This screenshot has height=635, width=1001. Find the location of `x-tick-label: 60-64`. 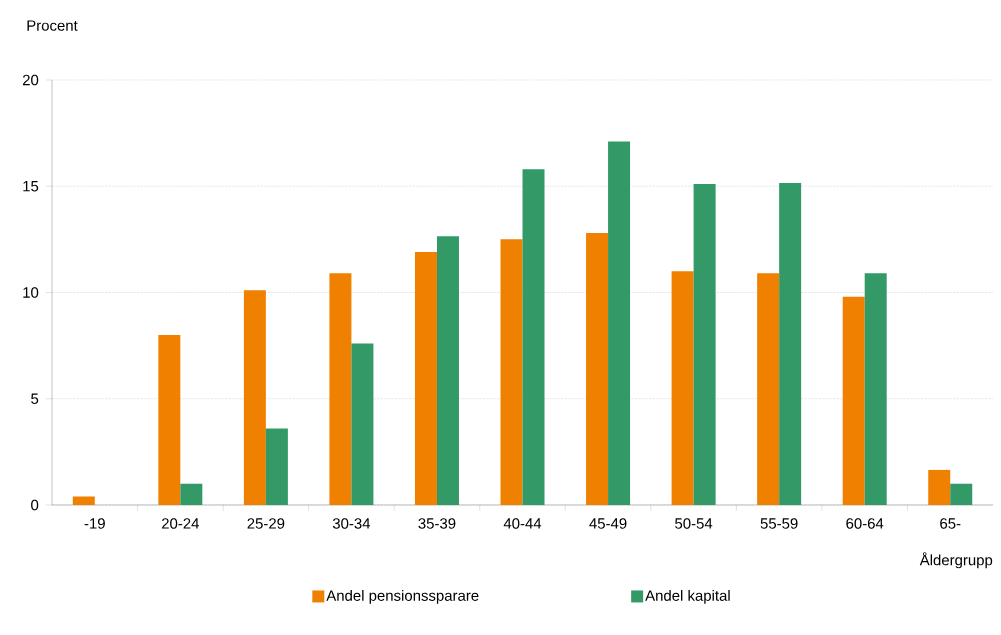

x-tick-label: 60-64 is located at coordinates (865, 523).